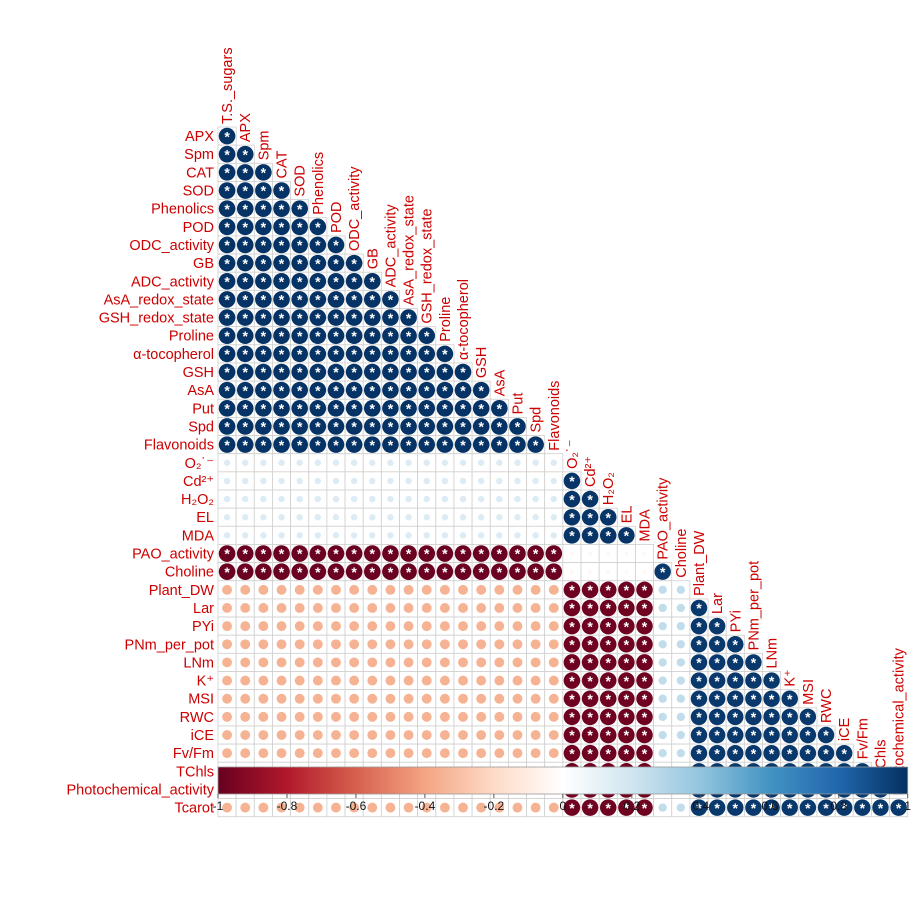  What do you see at coordinates (200, 391) in the screenshot?
I see `row-label: AsA` at bounding box center [200, 391].